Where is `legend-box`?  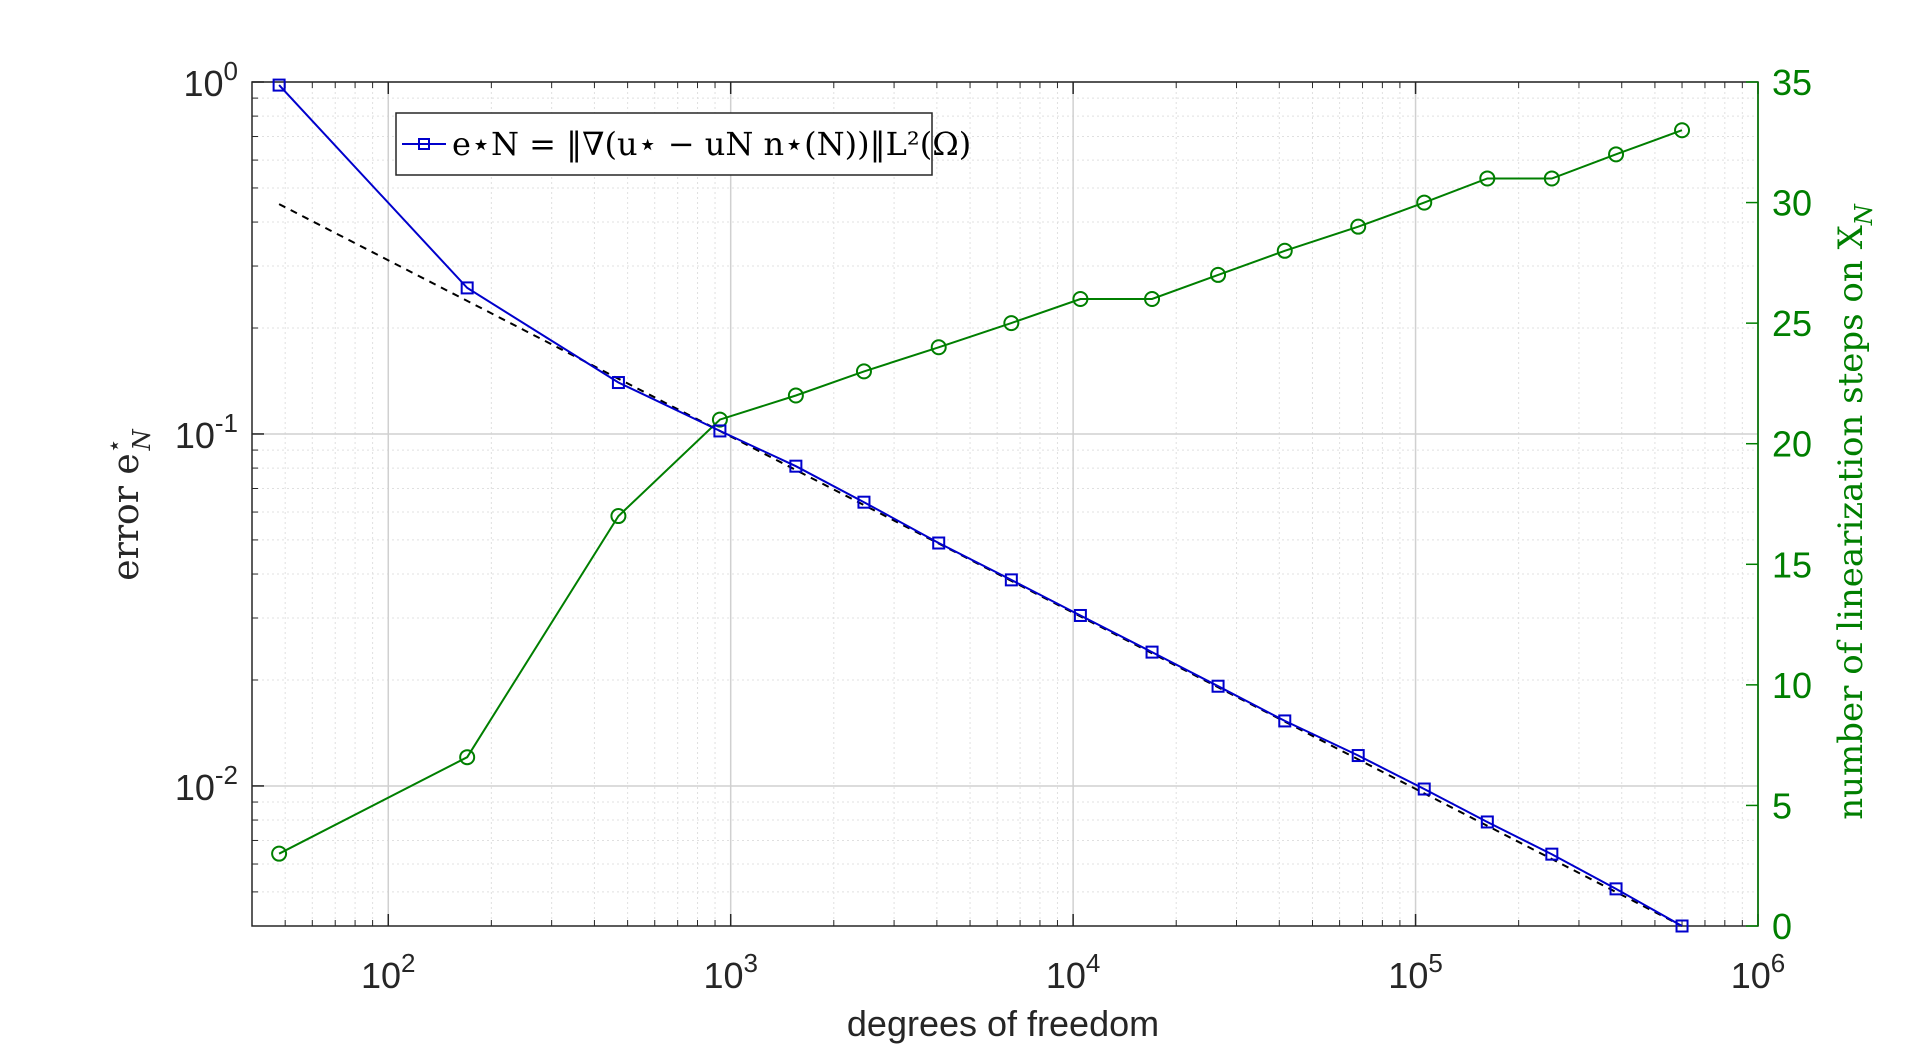
legend-box is located at coordinates (664, 144).